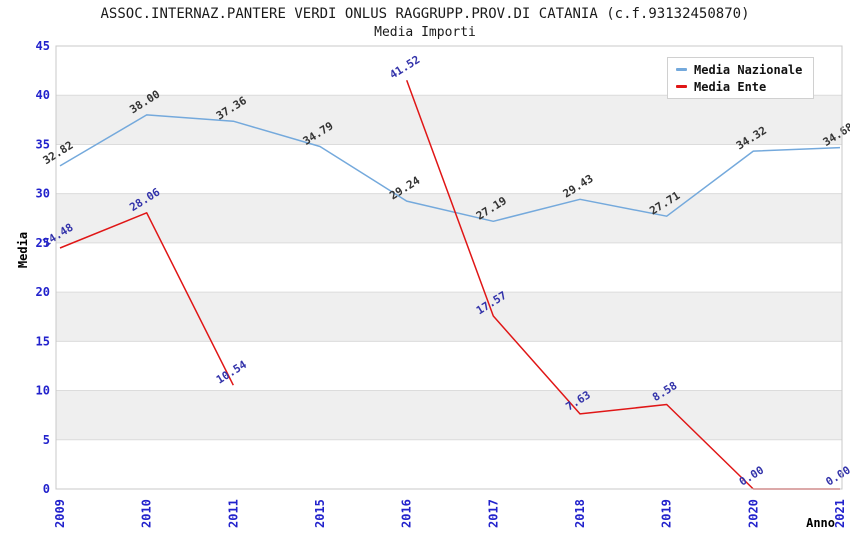 The image size is (850, 550). Describe the element at coordinates (43, 391) in the screenshot. I see `y-tick-label: 10` at that location.